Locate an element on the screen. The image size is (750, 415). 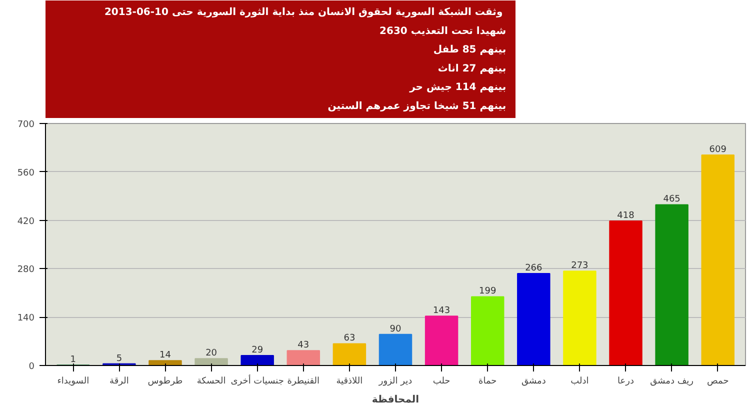
x-tick-label: الحسكة is located at coordinates (211, 381).